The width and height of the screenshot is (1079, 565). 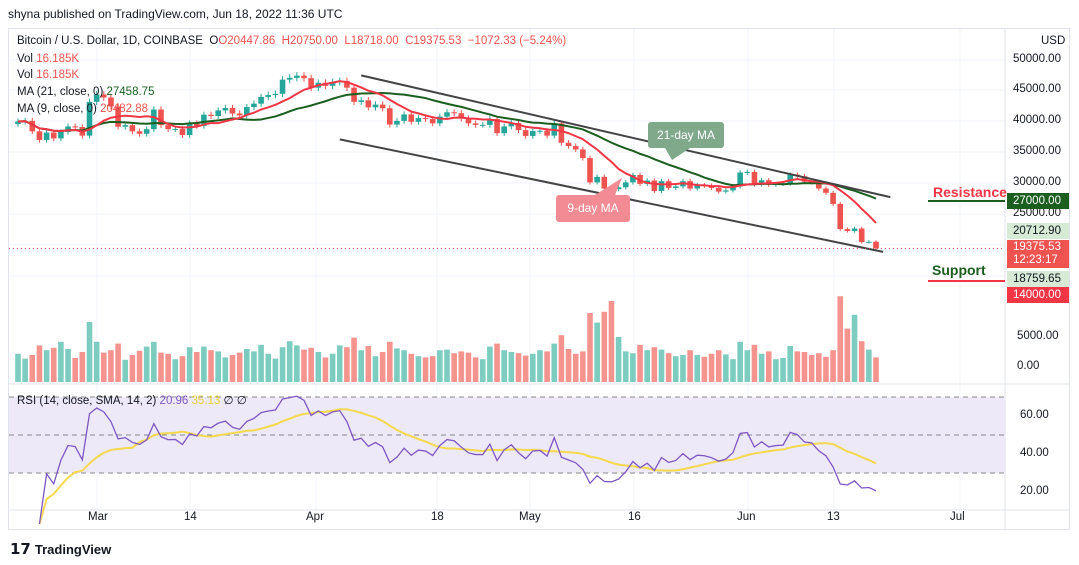 What do you see at coordinates (1037, 120) in the screenshot?
I see `price-tick: 40000.00` at bounding box center [1037, 120].